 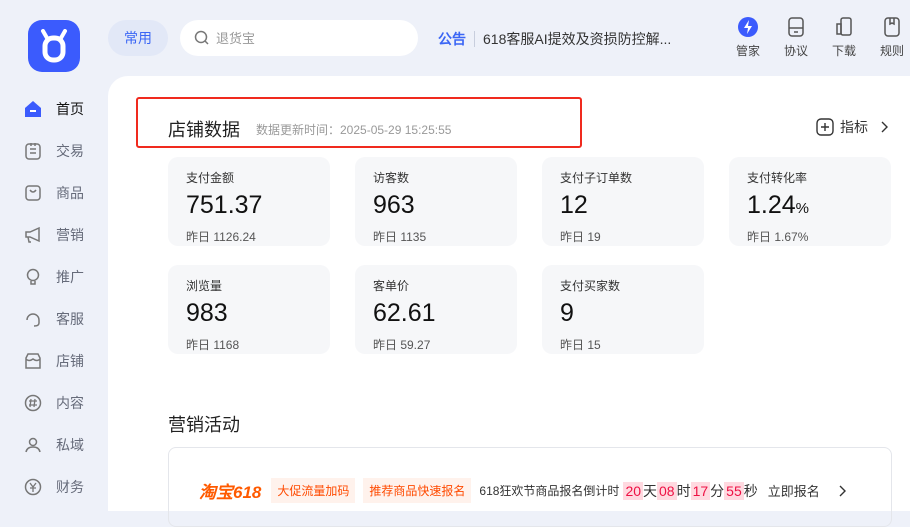 I want to click on plus-square-icon, so click(x=825, y=127).